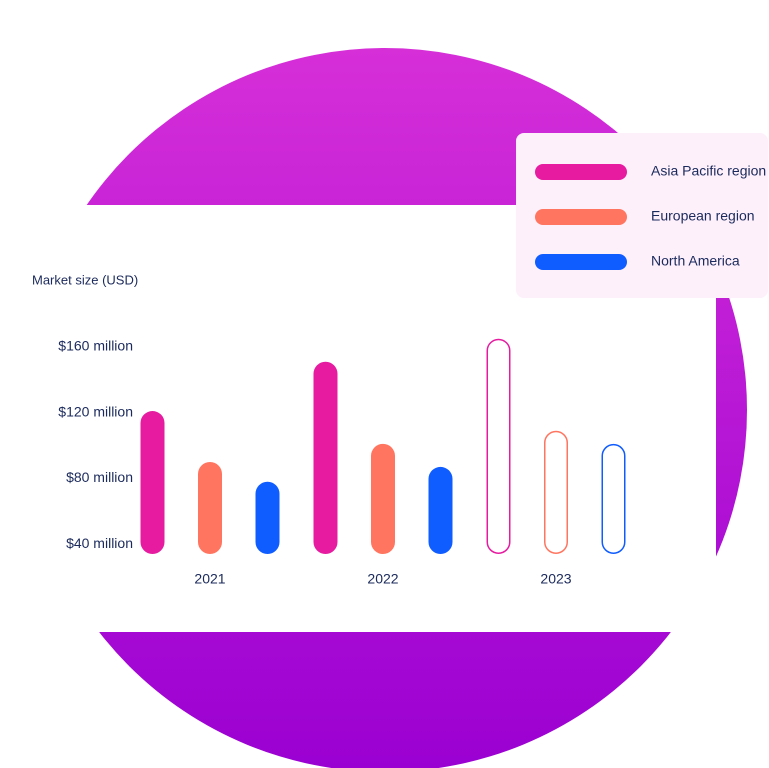 The image size is (769, 768). I want to click on legend-label: Asia Pacific region, so click(708, 171).